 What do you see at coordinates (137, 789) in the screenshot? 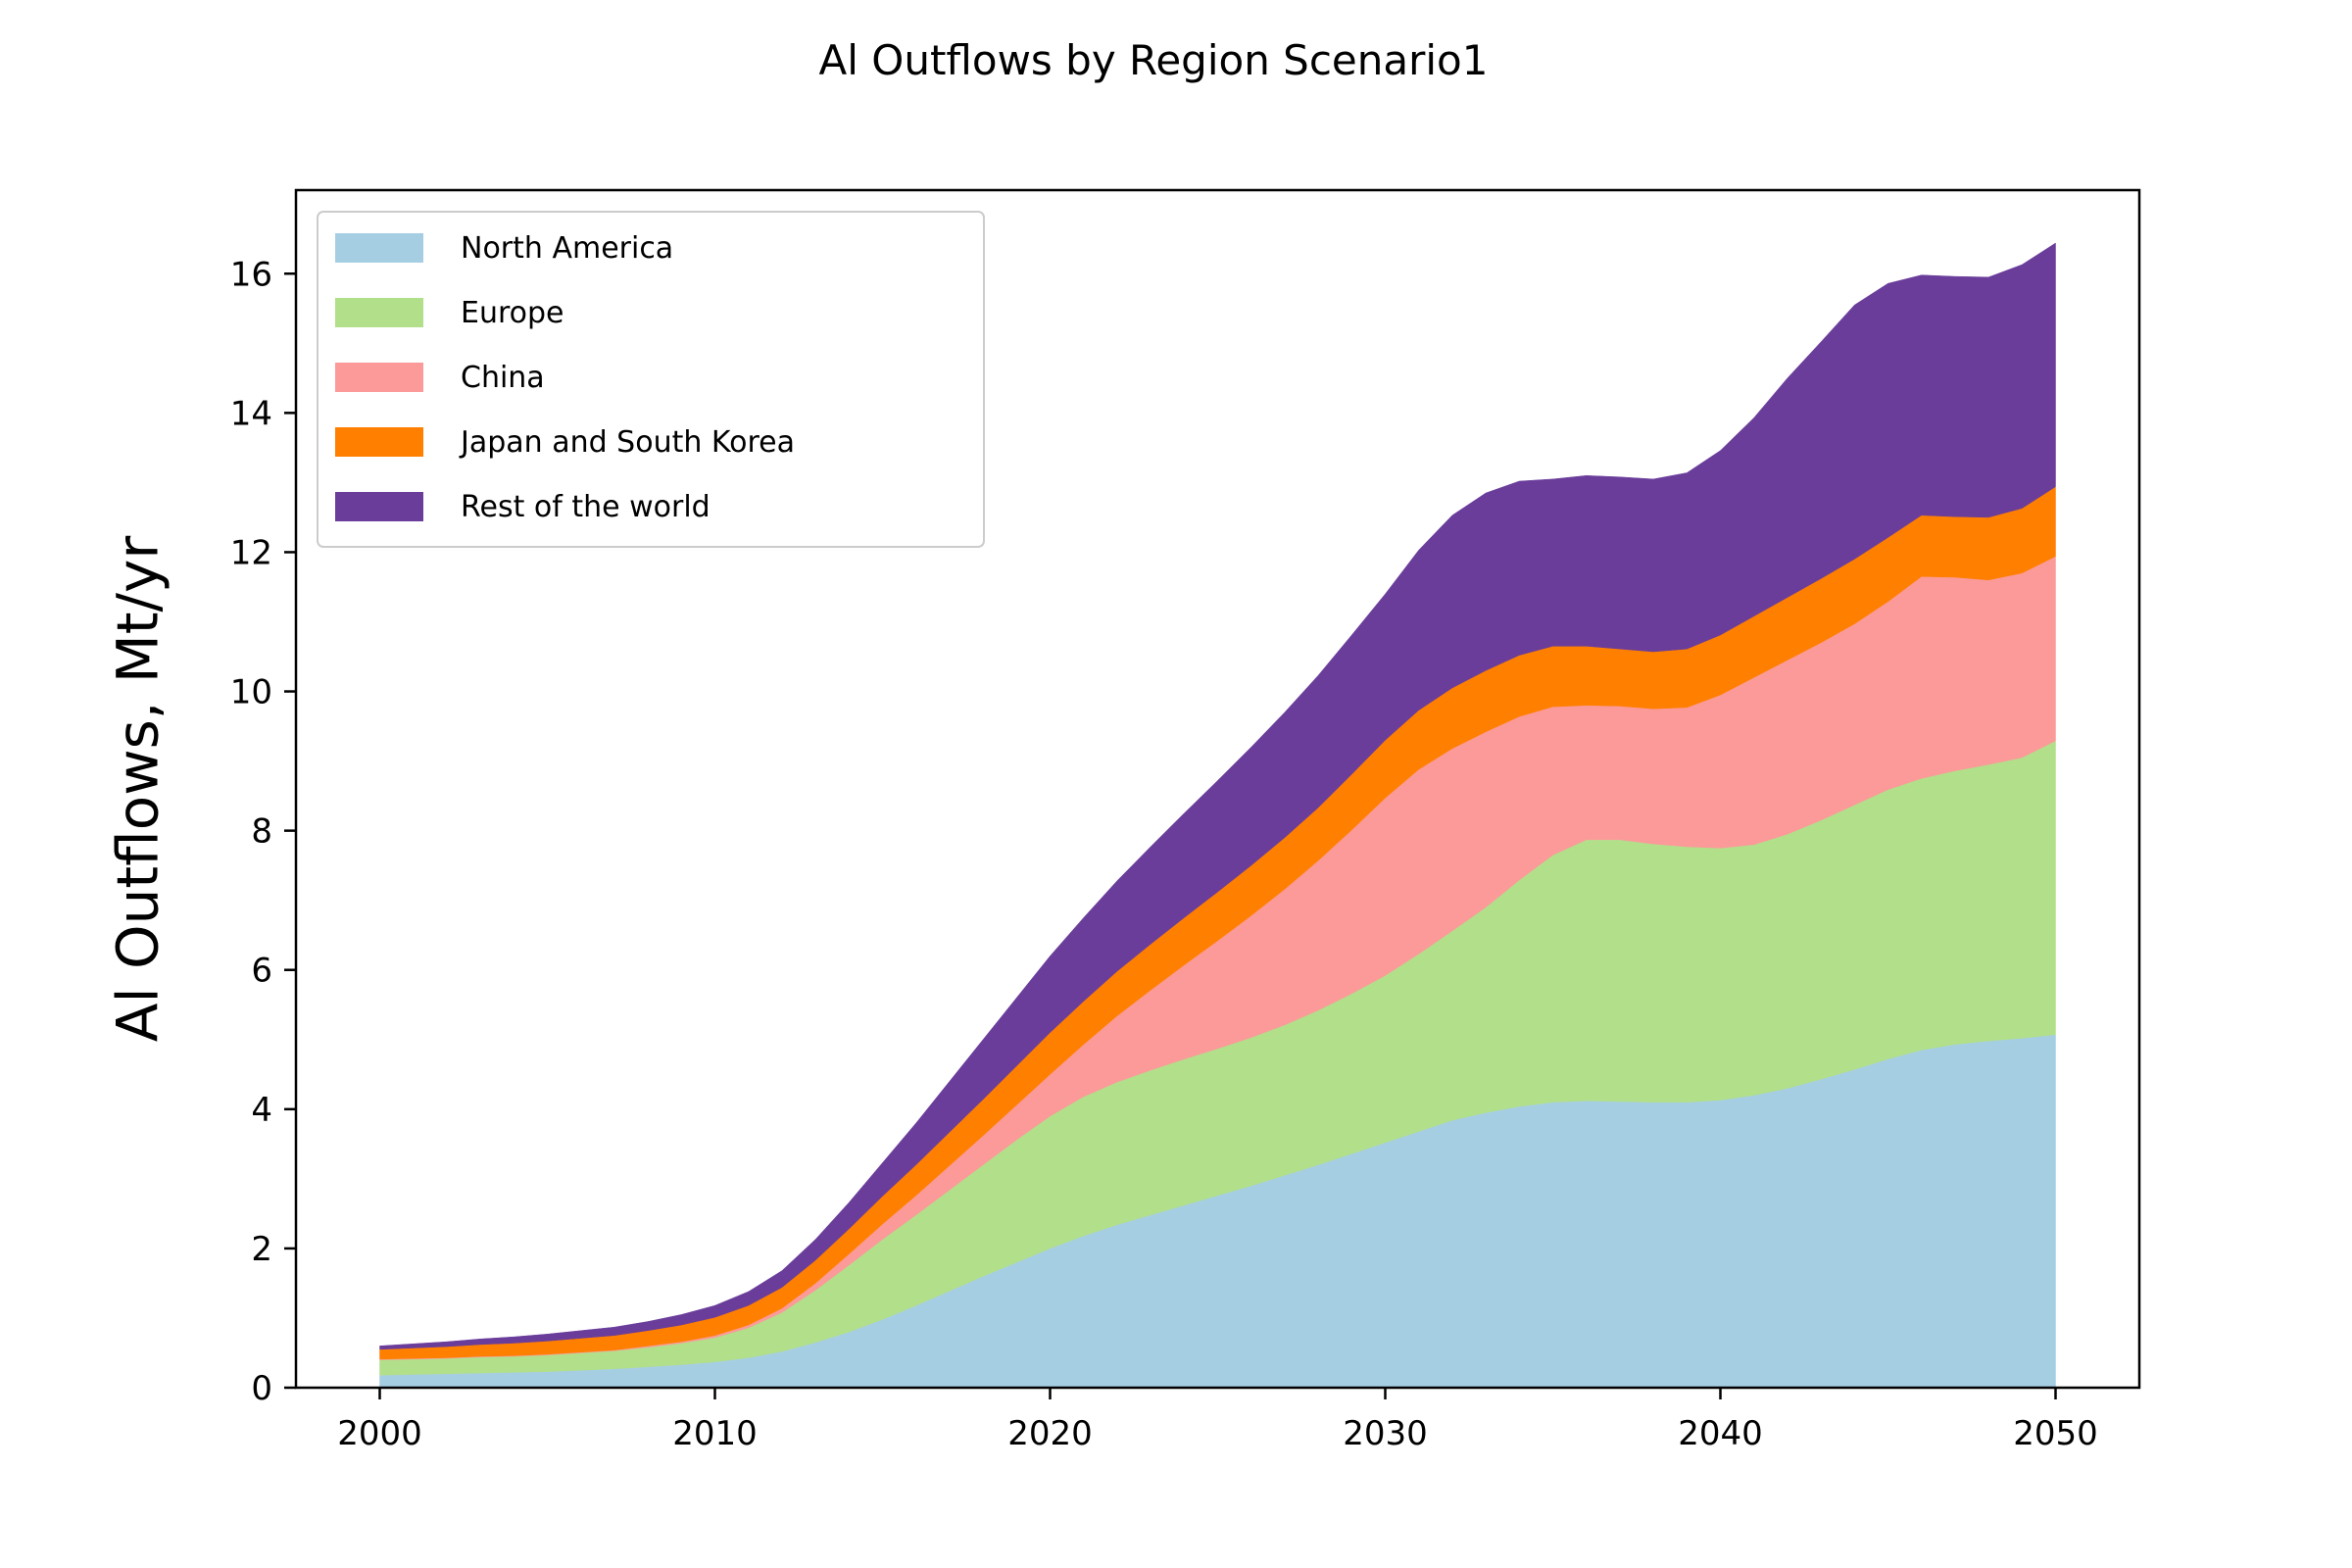
I see `y-axis-label: Al Outflows, Mt/yr` at bounding box center [137, 789].